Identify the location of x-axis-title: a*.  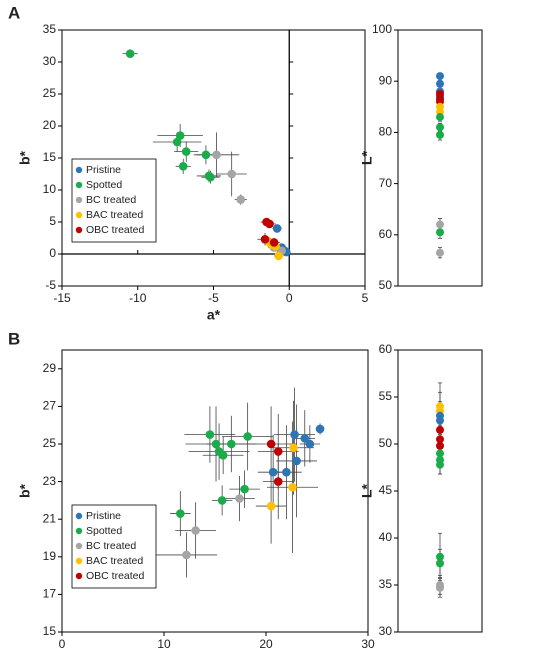
(214, 315).